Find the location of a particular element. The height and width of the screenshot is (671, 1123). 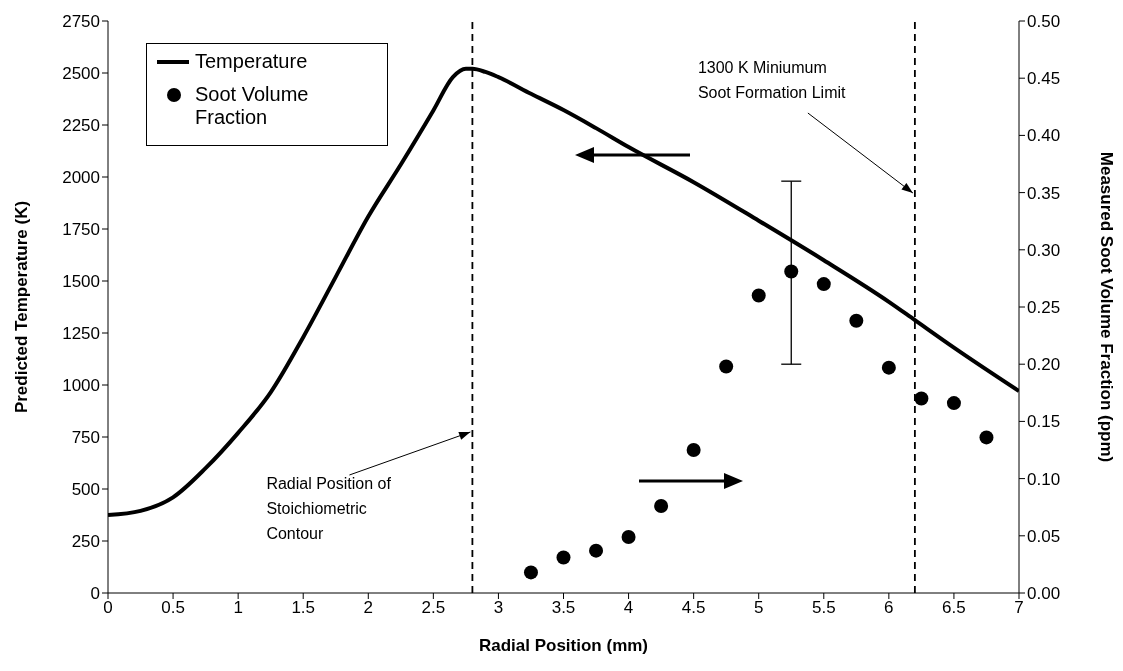

y2-tick-label: 0.50 is located at coordinates (1044, 22).